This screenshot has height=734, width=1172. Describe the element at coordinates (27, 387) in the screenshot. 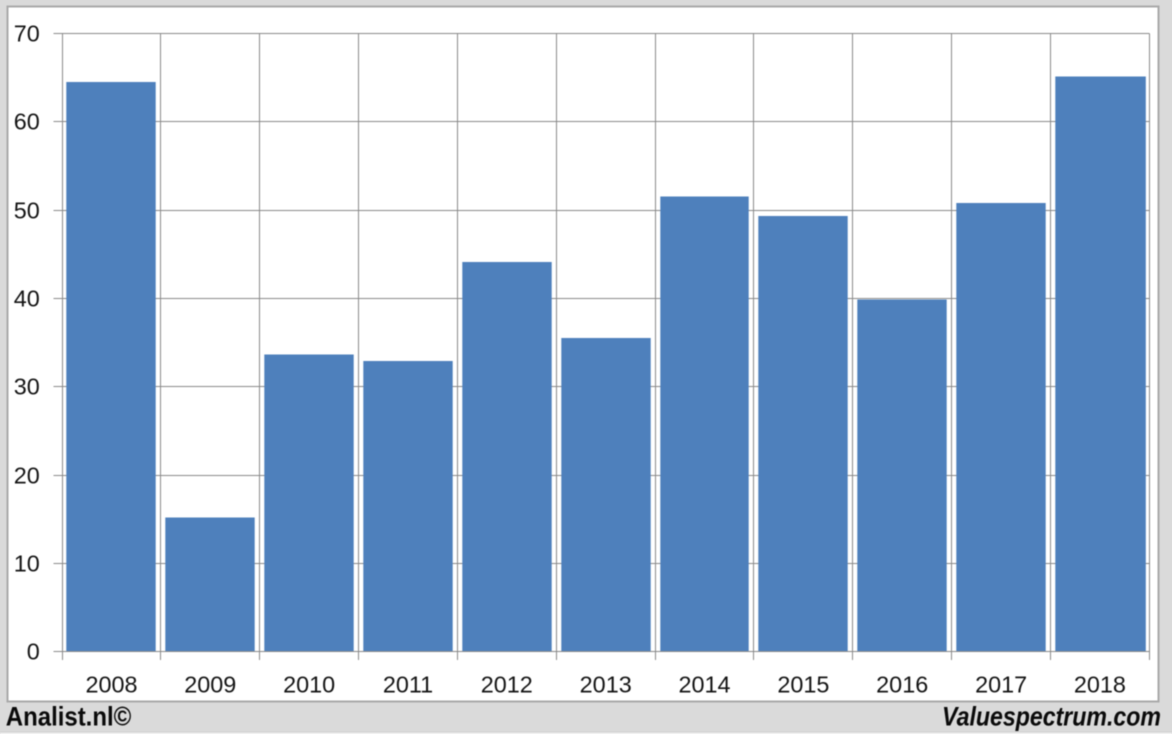

I see `svg-text: 30` at that location.